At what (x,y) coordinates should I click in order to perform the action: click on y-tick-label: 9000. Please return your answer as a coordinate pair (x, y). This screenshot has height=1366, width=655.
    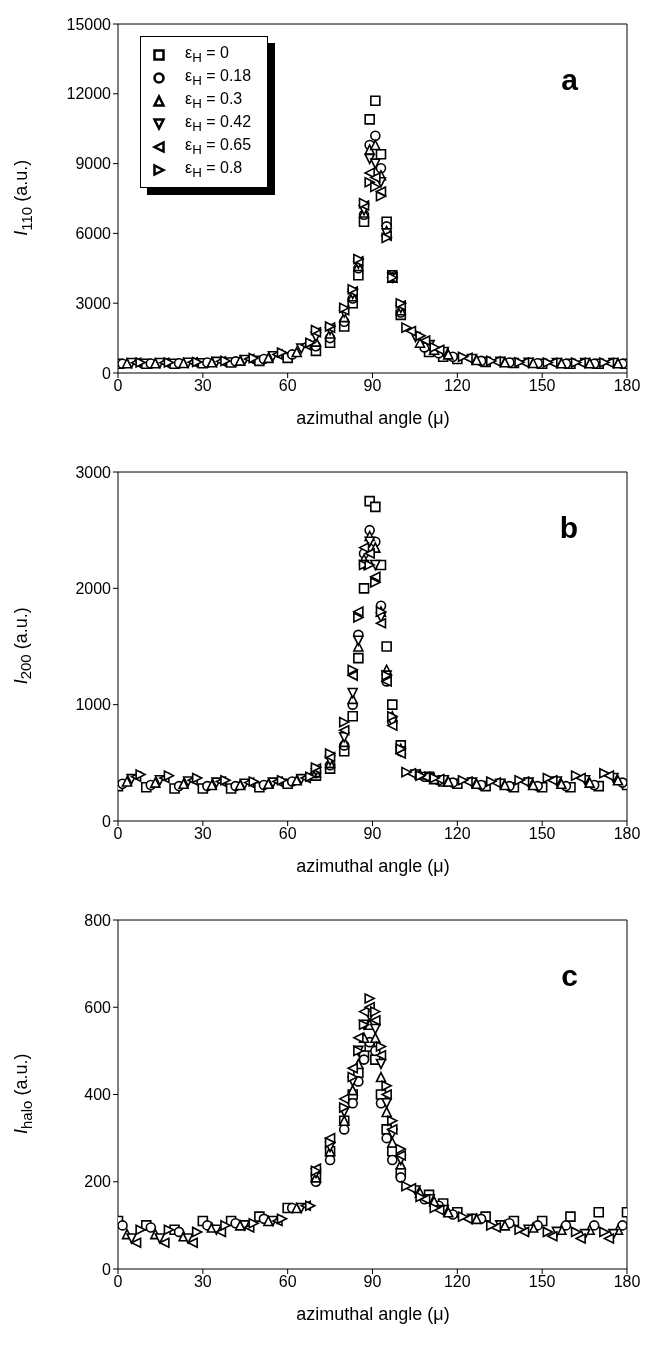
    Looking at the image, I should click on (93, 164).